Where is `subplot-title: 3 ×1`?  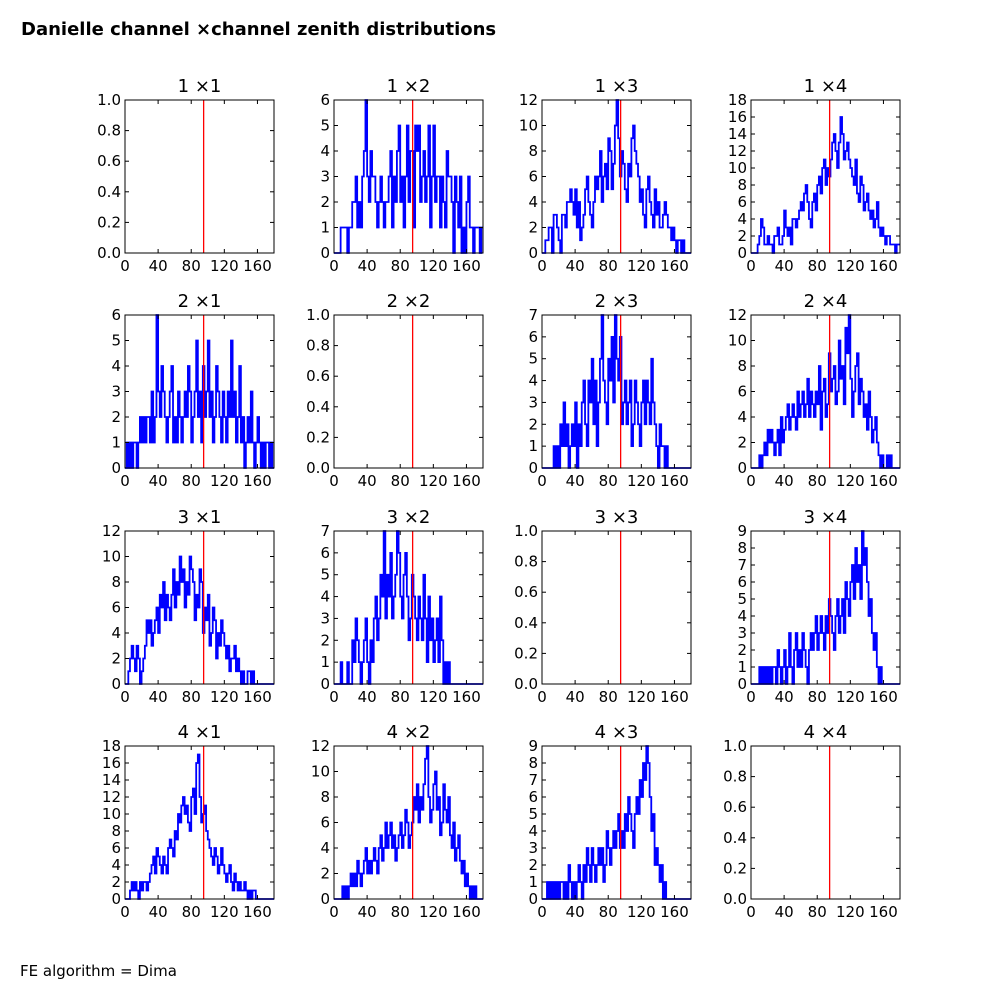 subplot-title: 3 ×1 is located at coordinates (200, 517).